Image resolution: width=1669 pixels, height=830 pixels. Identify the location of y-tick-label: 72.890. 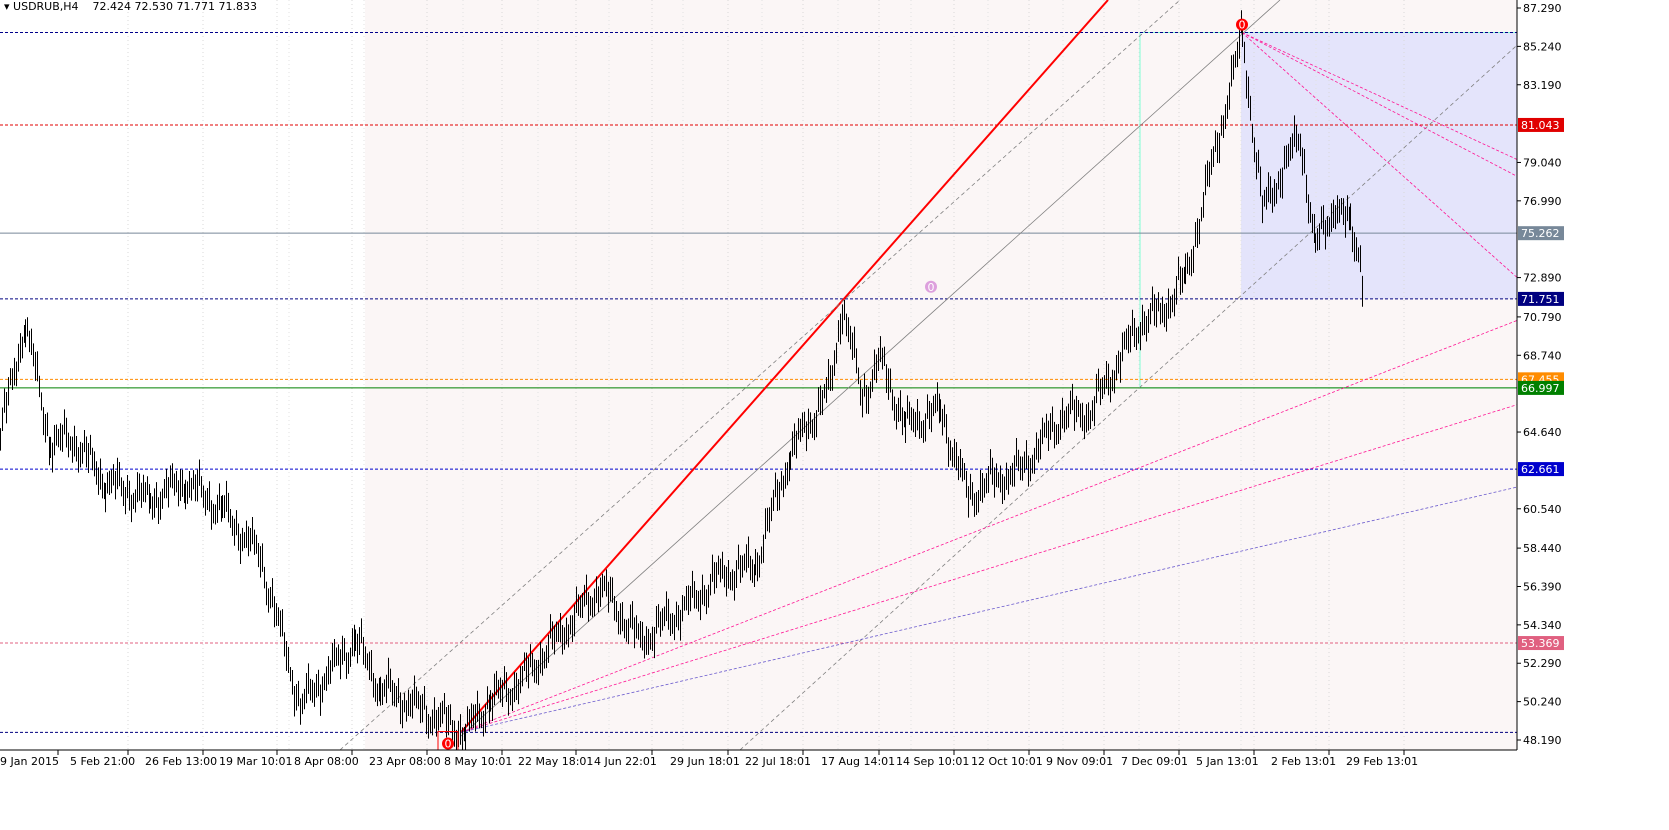
(1542, 278).